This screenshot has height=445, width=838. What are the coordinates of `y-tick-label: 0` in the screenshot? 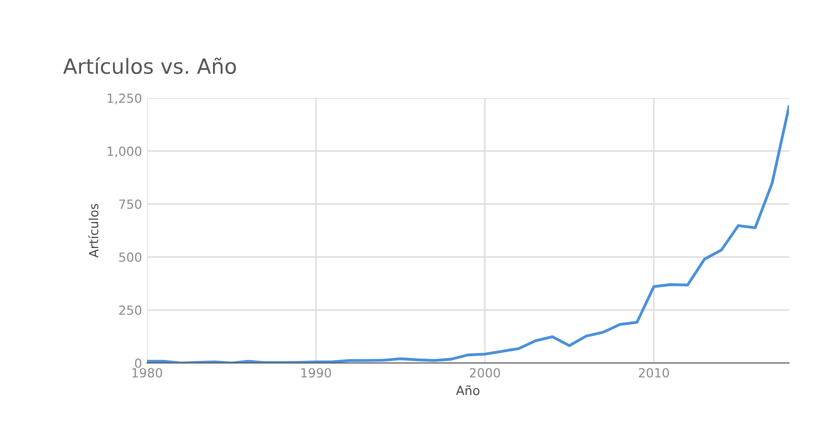 It's located at (138, 363).